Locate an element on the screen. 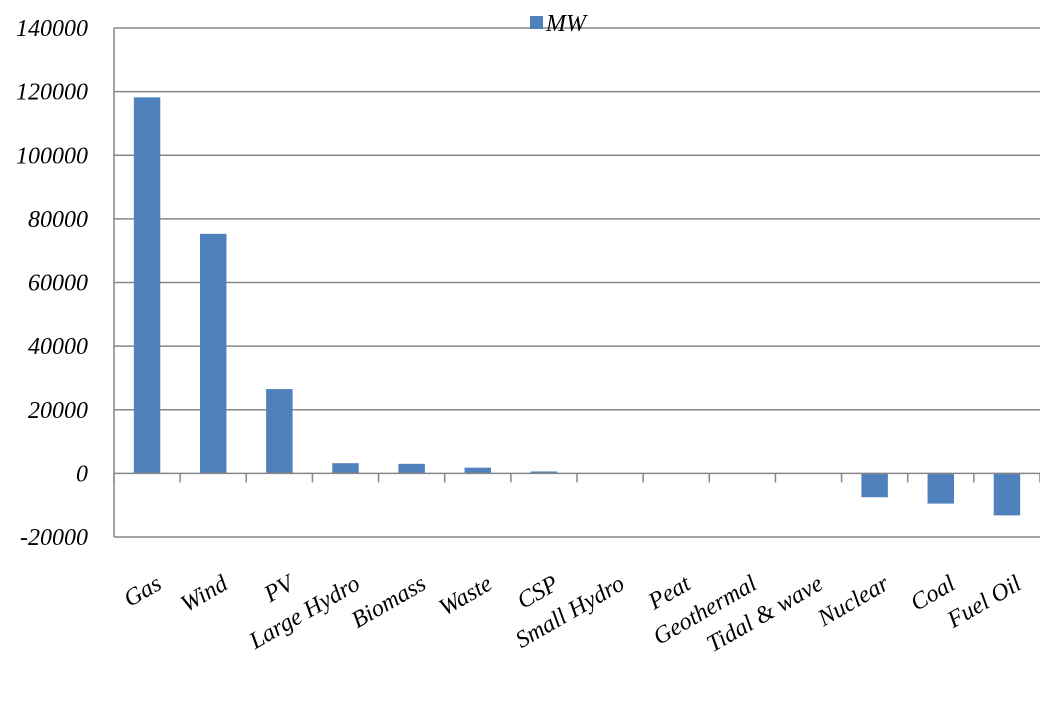 Image resolution: width=1040 pixels, height=702 pixels. x-tick-label: Fuel Oil is located at coordinates (984, 603).